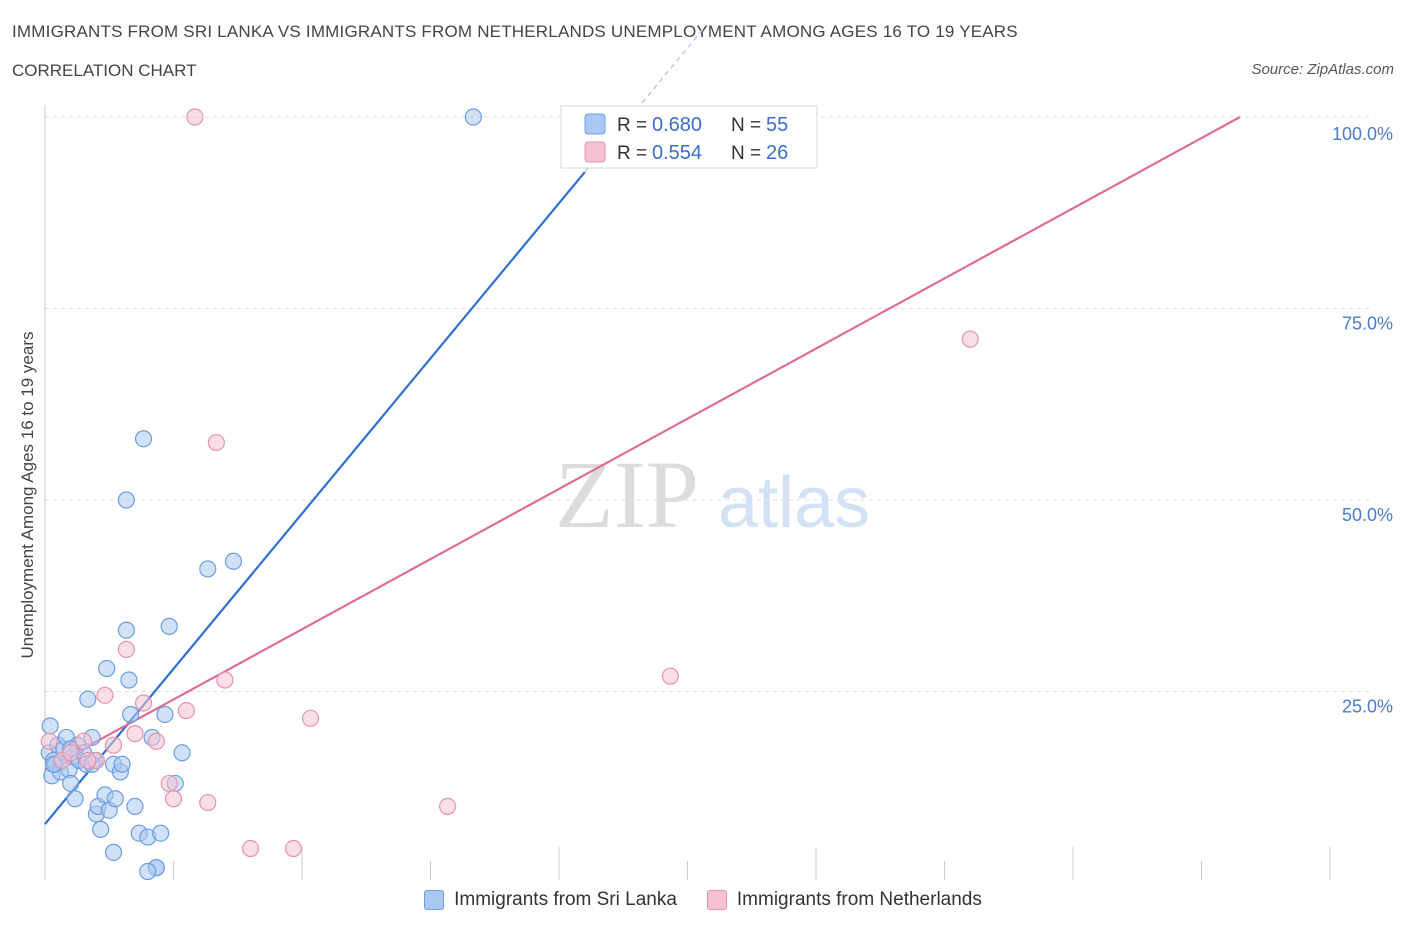 This screenshot has height=930, width=1406. I want to click on legend-n-value-1: 55, so click(777, 125).